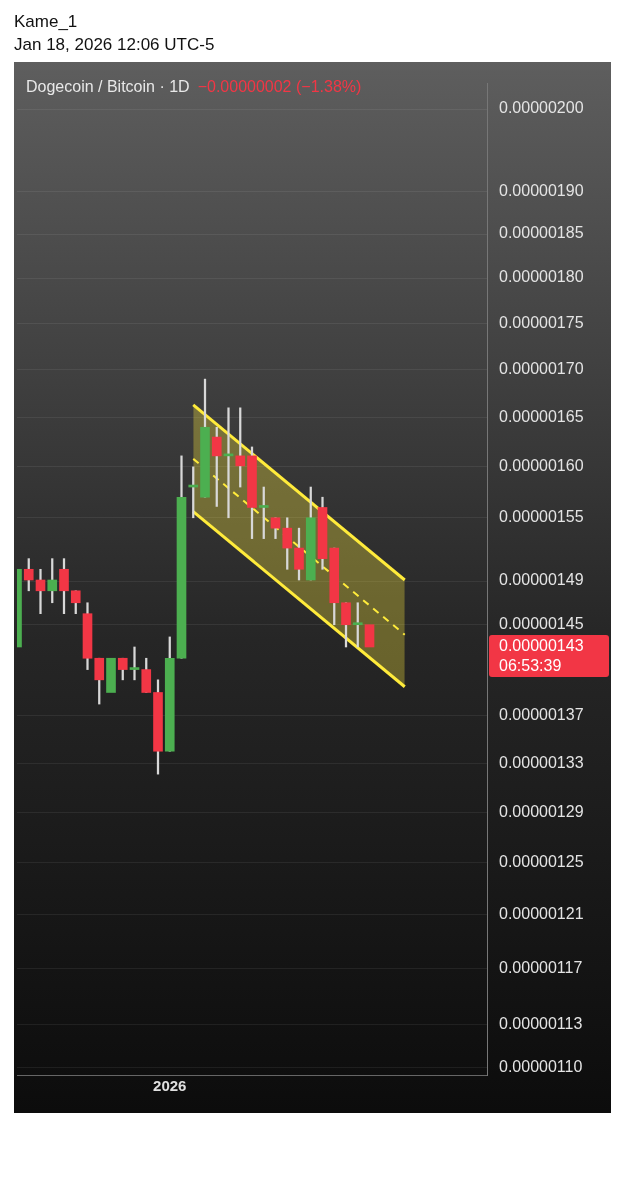  I want to click on y-tick-label: 0.00000160, so click(541, 466).